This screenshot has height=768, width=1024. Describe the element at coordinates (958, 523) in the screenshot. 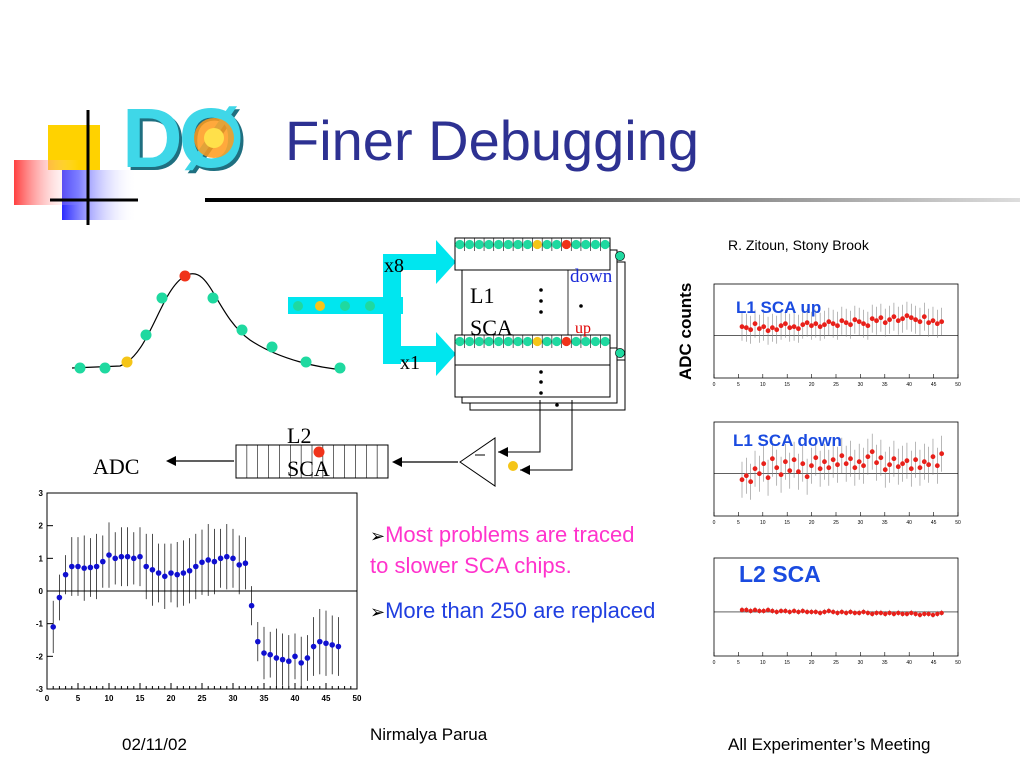

I see `x-tick-label: 50` at that location.